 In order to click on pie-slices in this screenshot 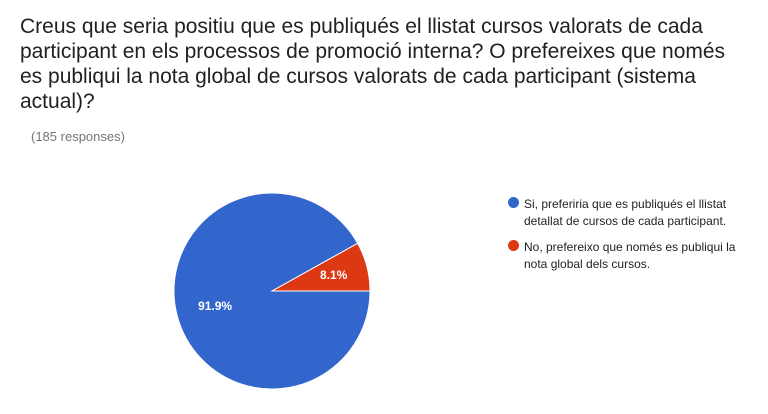, I will do `click(272, 291)`.